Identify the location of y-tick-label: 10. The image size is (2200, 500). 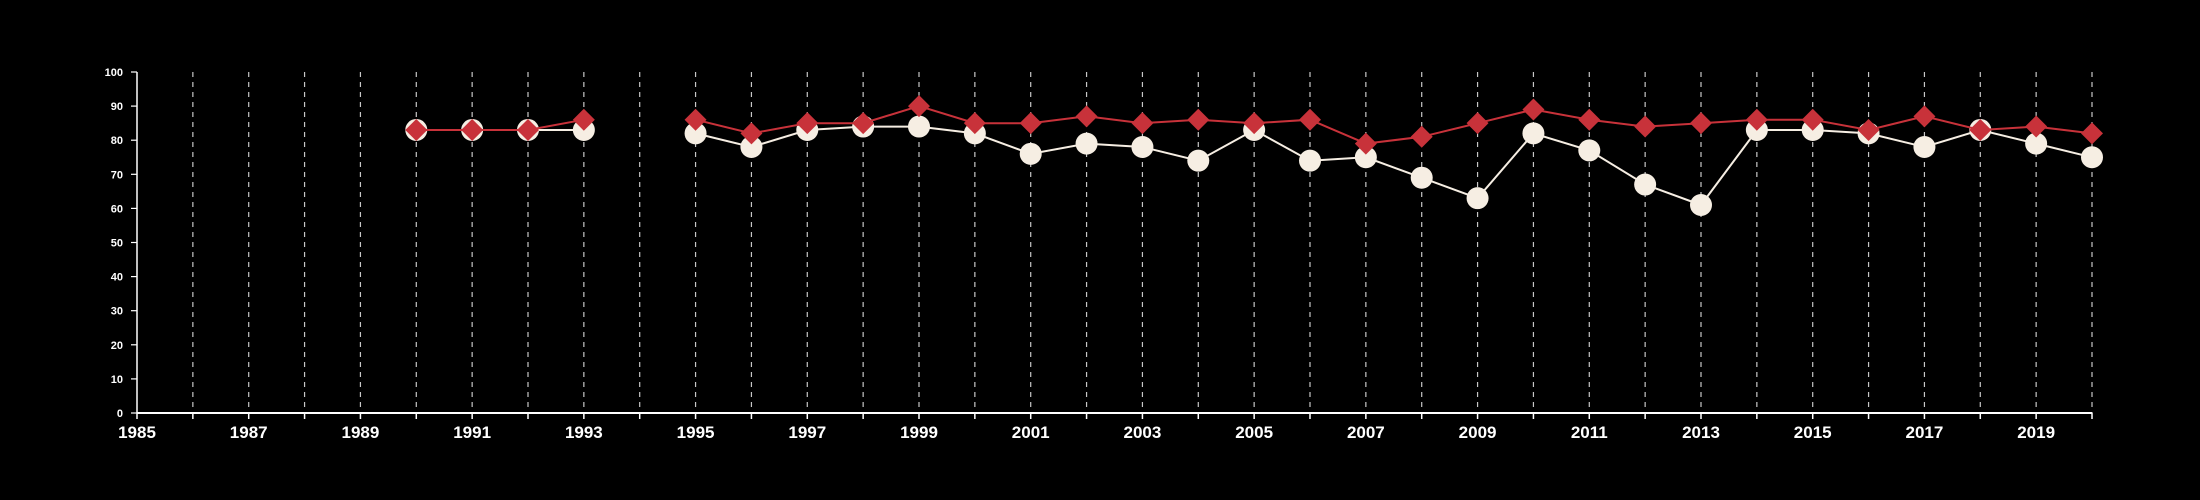
(117, 380).